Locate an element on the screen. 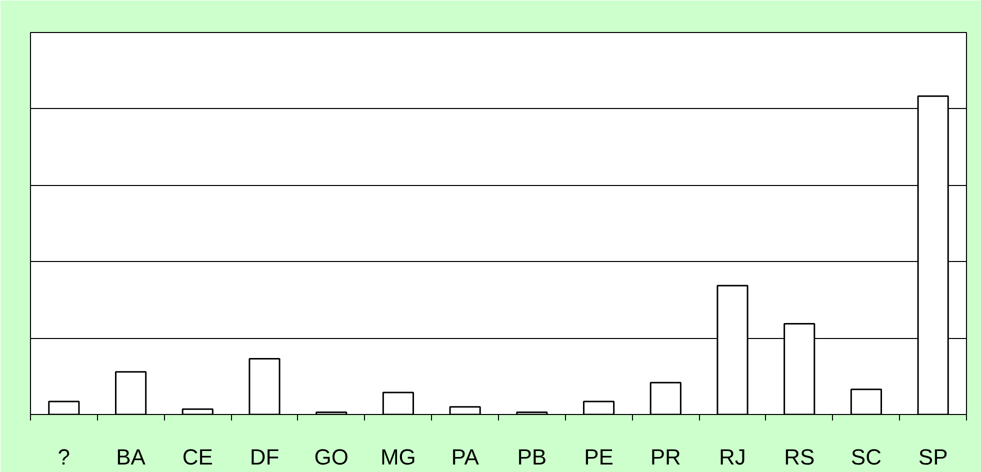  x-tick-label: SP is located at coordinates (933, 457).